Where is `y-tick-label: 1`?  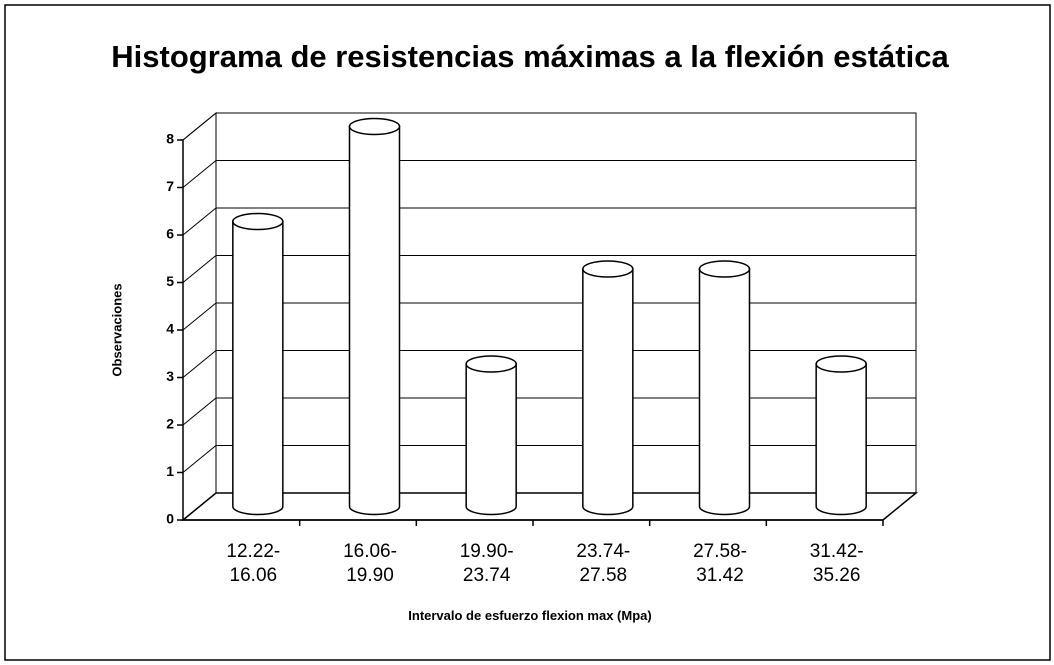
y-tick-label: 1 is located at coordinates (170, 471).